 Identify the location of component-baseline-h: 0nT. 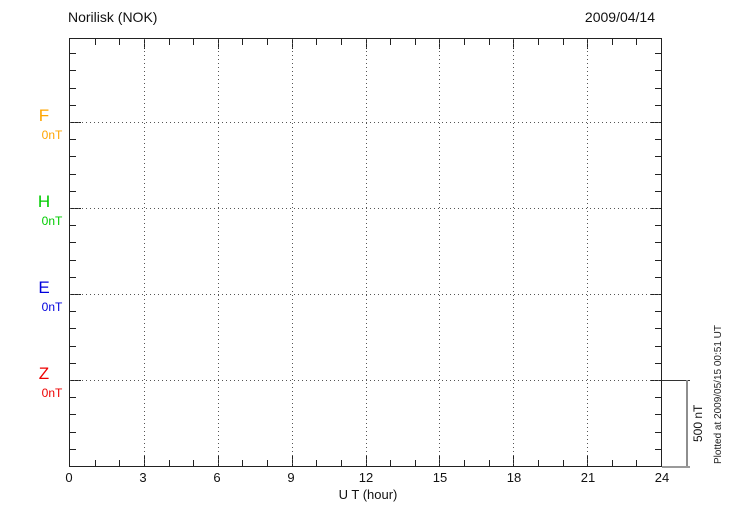
(52, 221).